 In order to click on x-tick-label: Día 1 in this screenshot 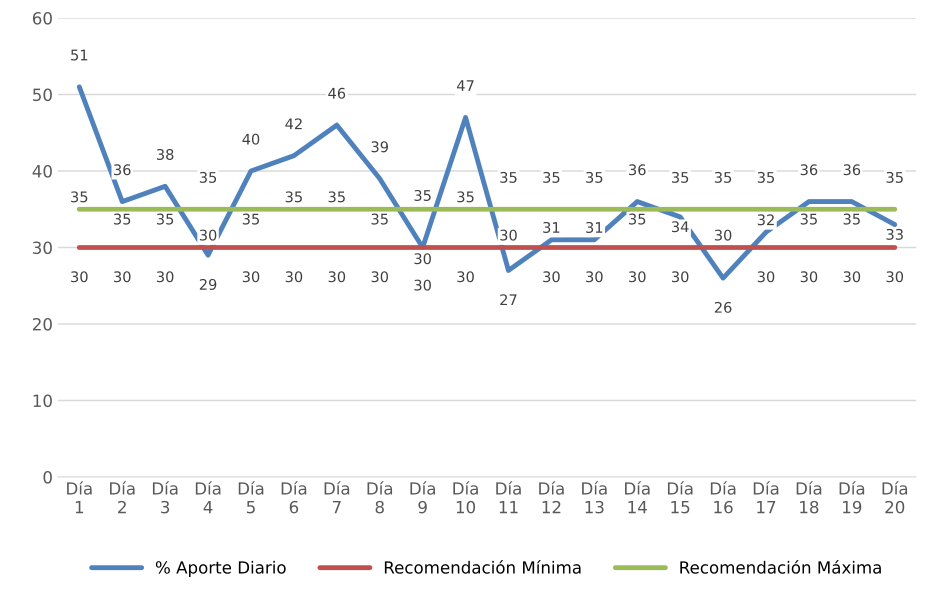, I will do `click(79, 497)`.